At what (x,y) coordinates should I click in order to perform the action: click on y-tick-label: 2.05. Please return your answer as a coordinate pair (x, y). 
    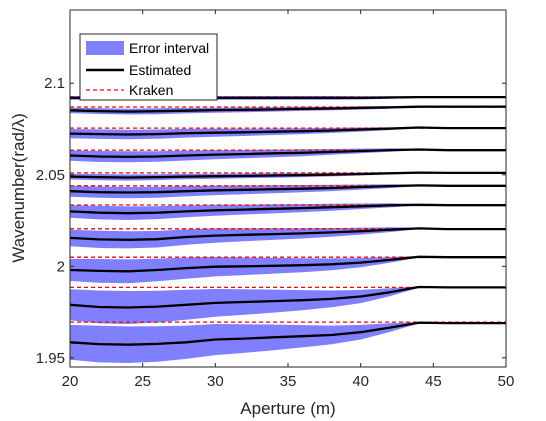
    Looking at the image, I should click on (50, 175).